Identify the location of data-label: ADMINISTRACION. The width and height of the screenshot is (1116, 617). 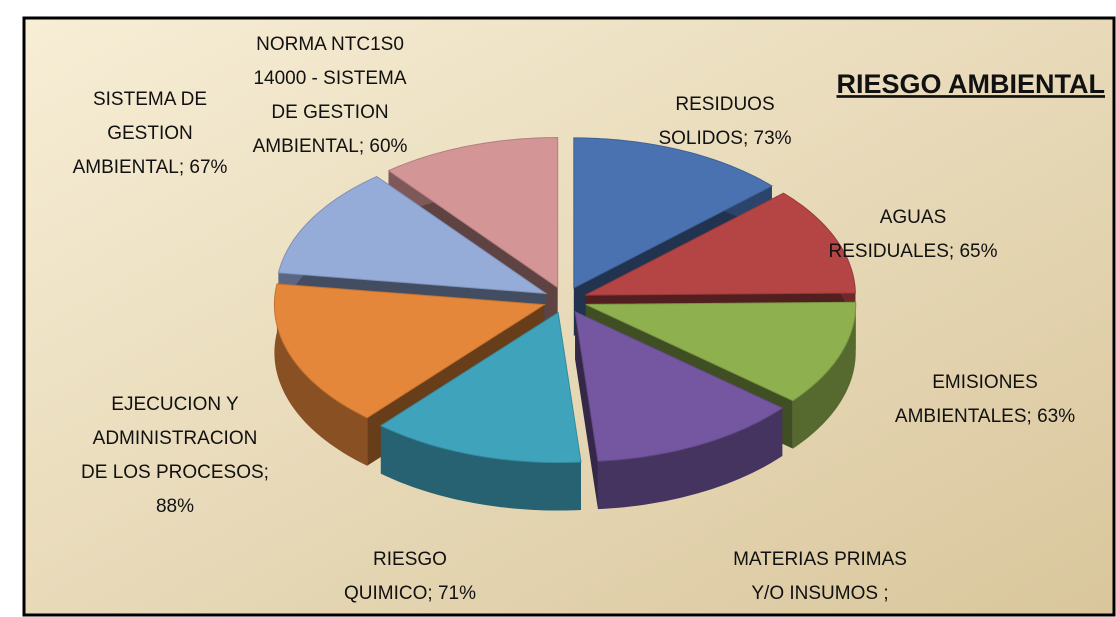
(175, 438).